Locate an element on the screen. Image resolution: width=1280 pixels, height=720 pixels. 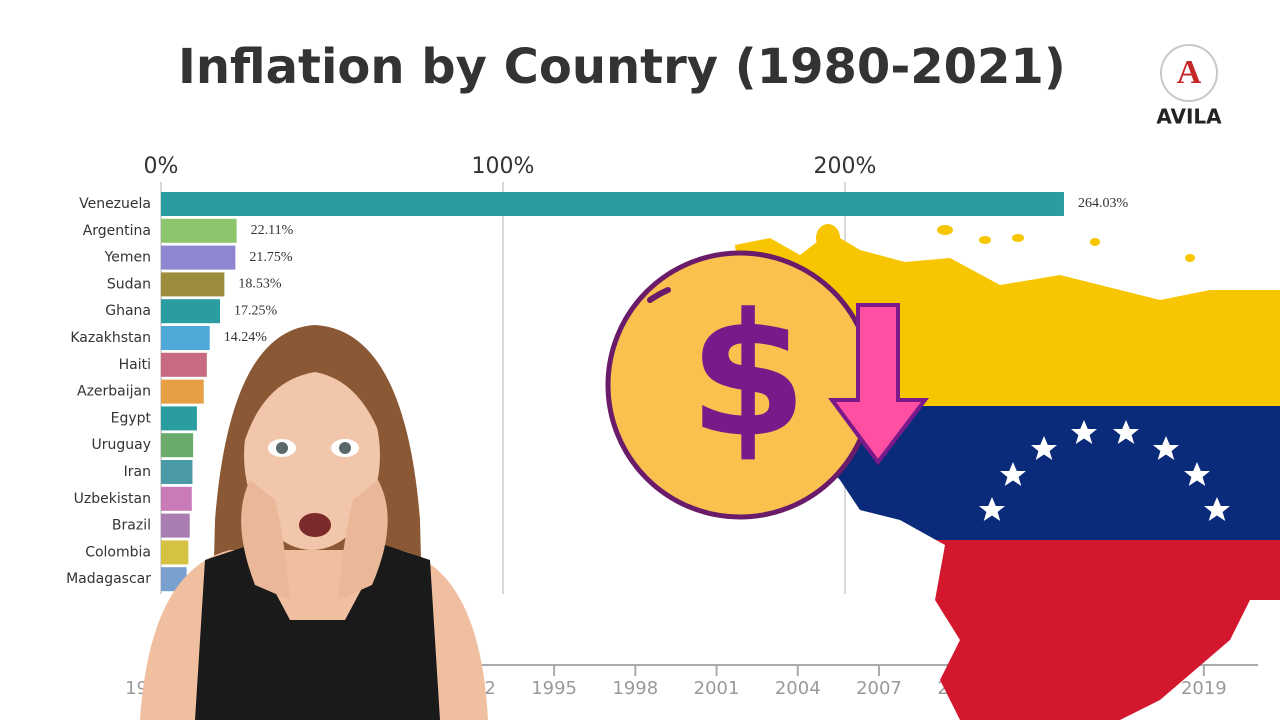
brand-logo: A AVILA is located at coordinates (1189, 86).